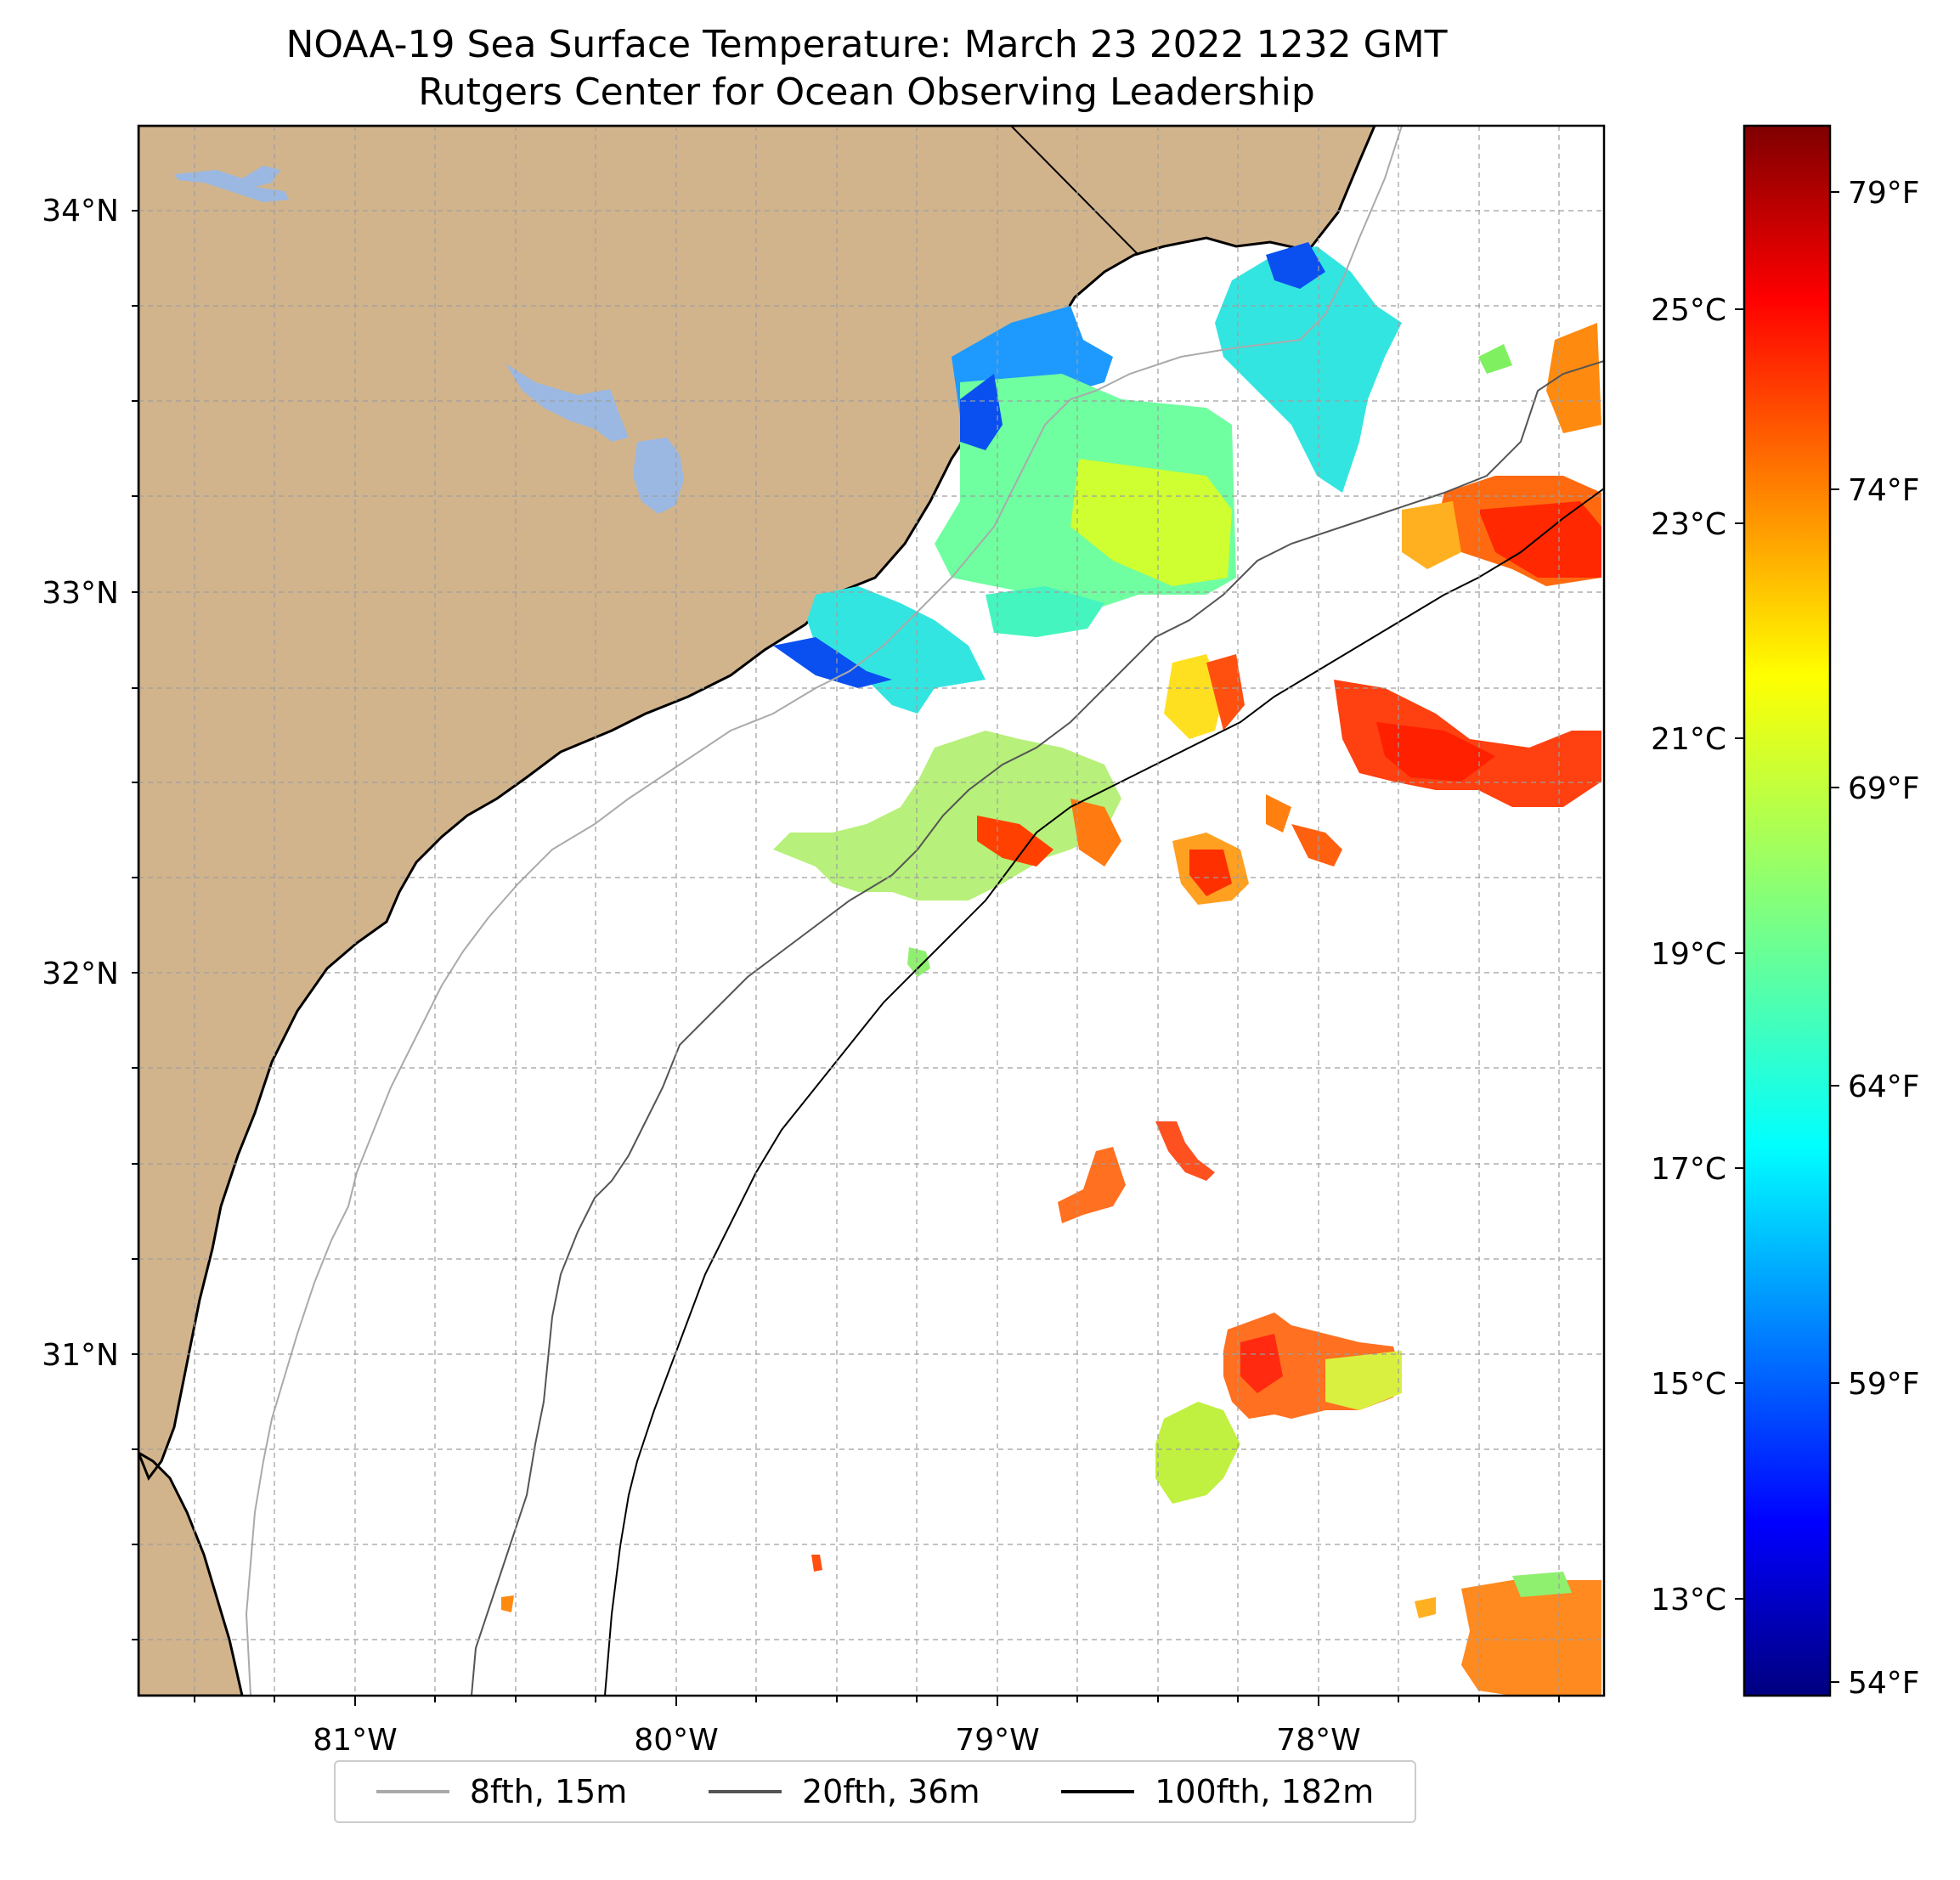  Describe the element at coordinates (1098, 1791) in the screenshot. I see `legend-swatch-182m` at that location.